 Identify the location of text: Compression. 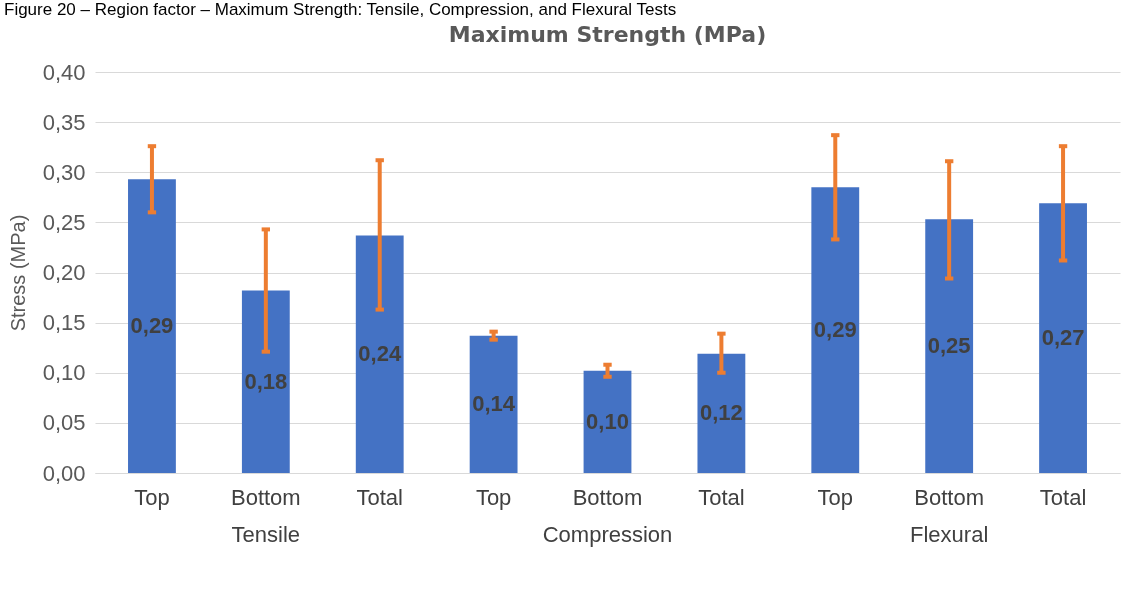
(607, 534).